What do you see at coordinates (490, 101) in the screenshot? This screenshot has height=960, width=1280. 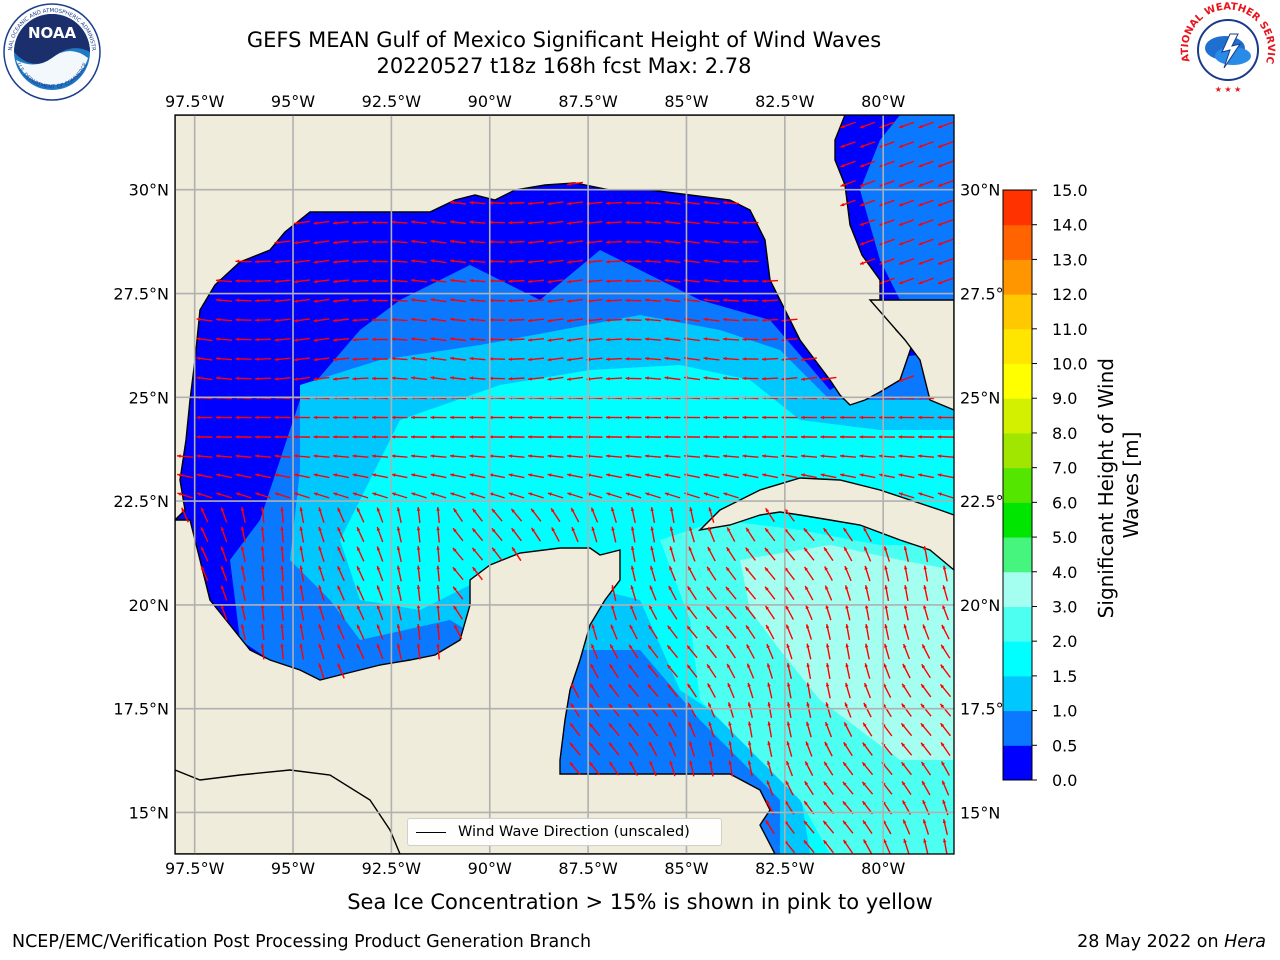 I see `lon-label-top: 90°W` at bounding box center [490, 101].